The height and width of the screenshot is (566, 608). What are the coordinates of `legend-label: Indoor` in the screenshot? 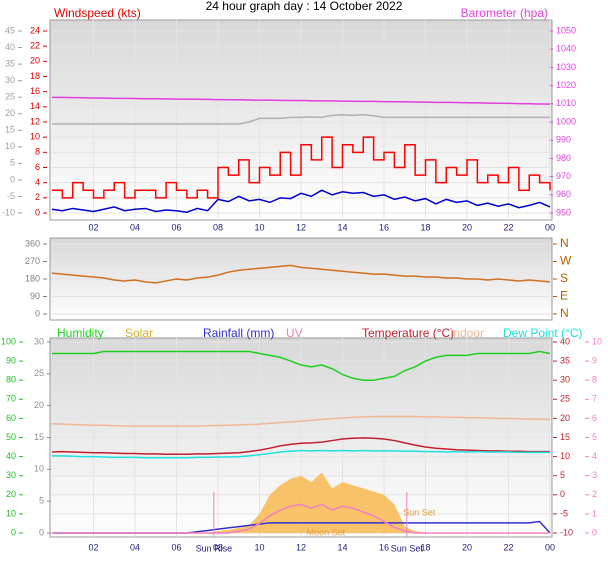 It's located at (467, 333).